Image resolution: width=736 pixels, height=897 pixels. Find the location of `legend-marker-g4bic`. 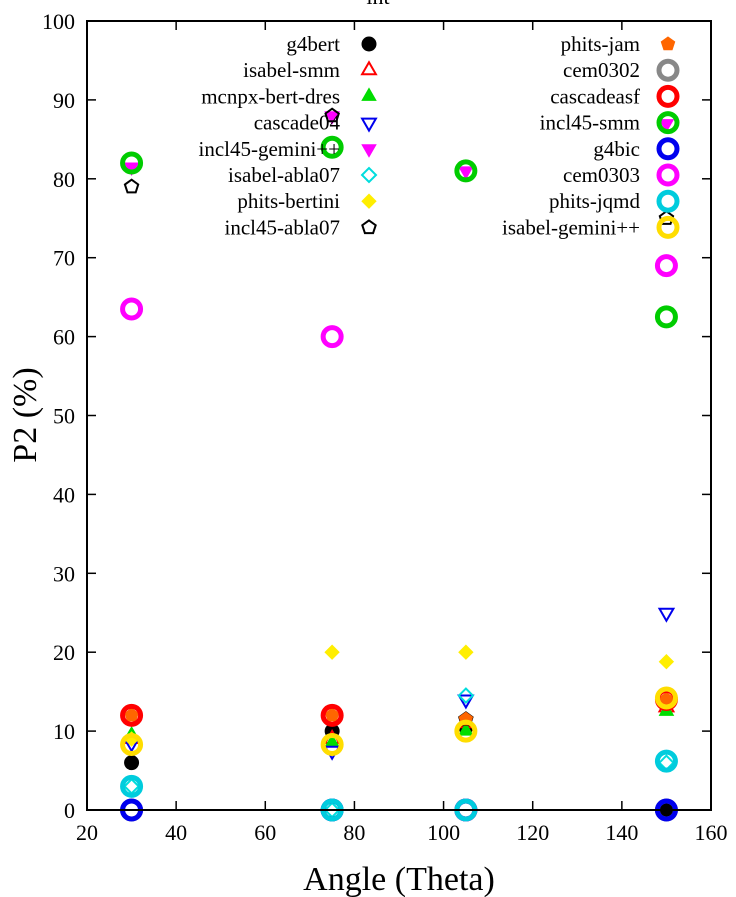

legend-marker-g4bic is located at coordinates (668, 149).